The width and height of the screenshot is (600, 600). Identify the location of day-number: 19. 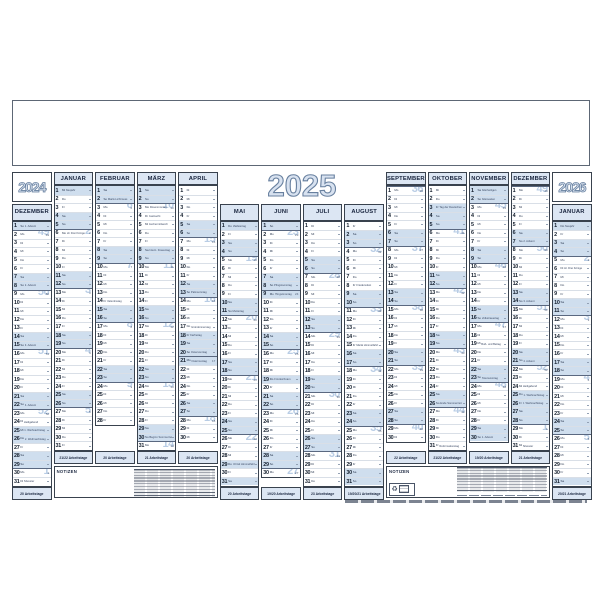
(100, 344).